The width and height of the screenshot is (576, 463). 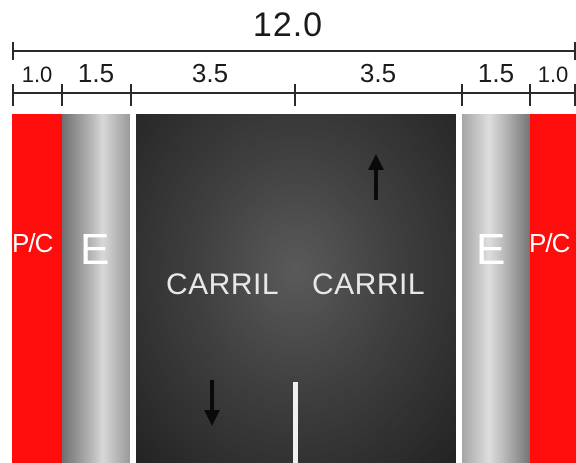 What do you see at coordinates (95, 249) in the screenshot?
I see `left-shoulder-label: E` at bounding box center [95, 249].